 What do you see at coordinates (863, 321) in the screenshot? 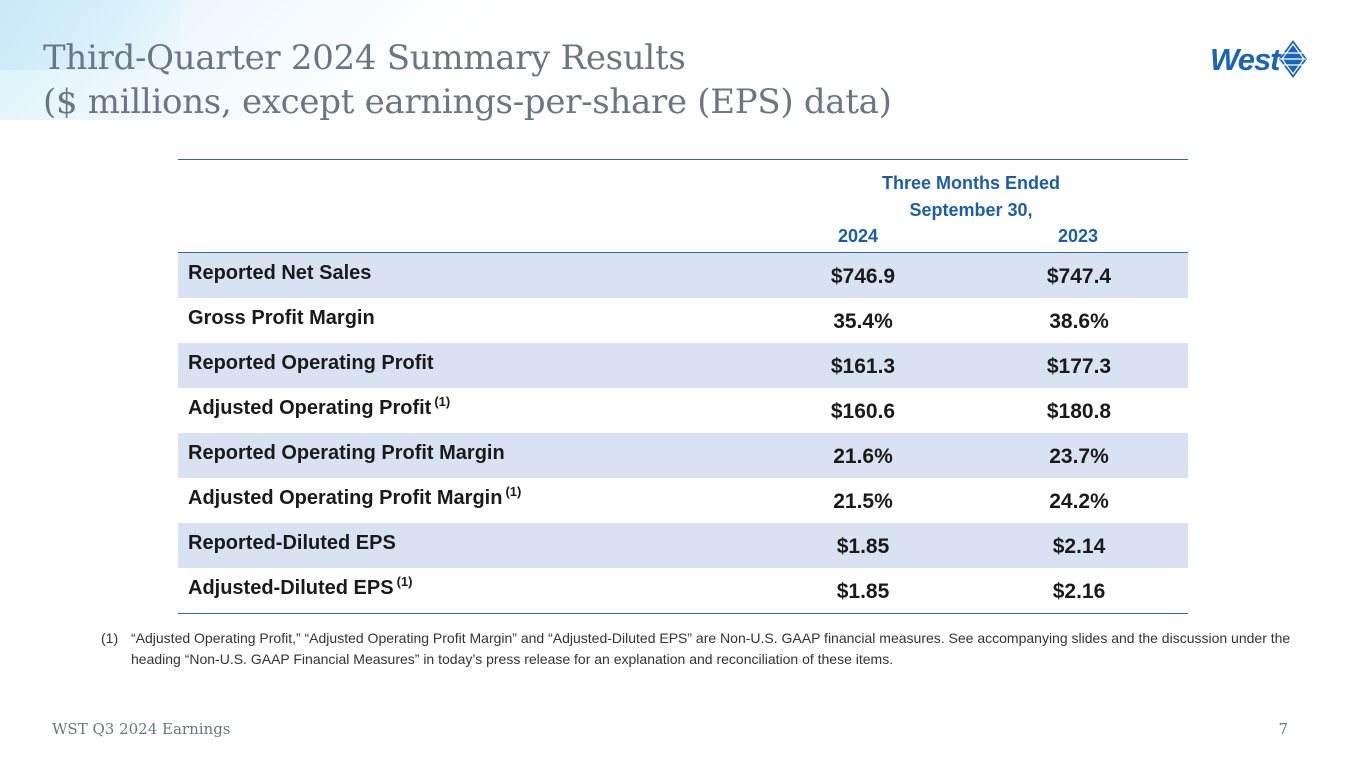
I see `value-2024: 35.4%` at bounding box center [863, 321].